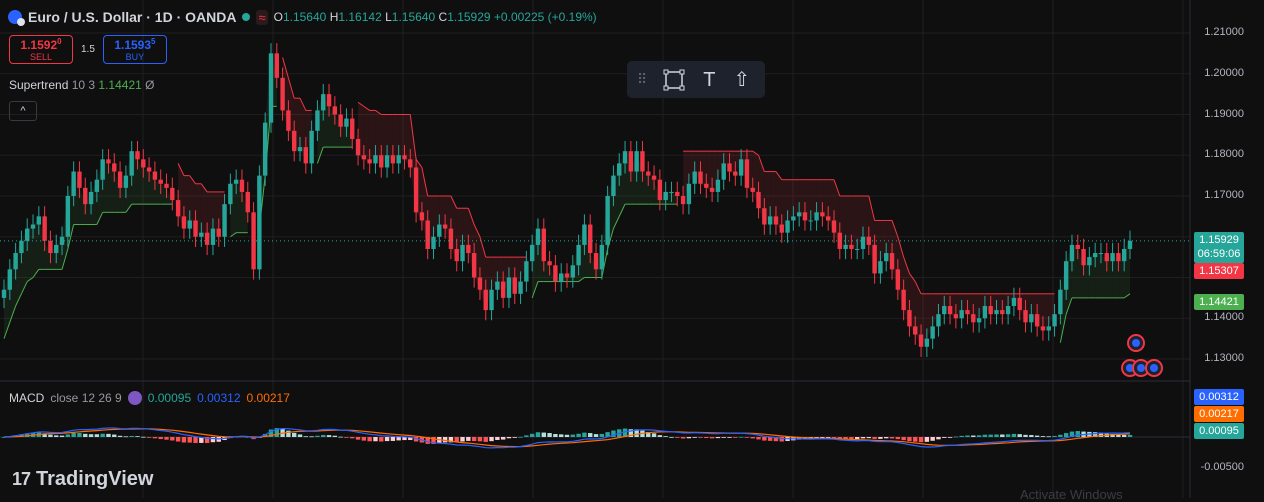  Describe the element at coordinates (132, 17) in the screenshot. I see `symbol-title: Euro / U.S. Dollar · 1D · OANDA` at that location.